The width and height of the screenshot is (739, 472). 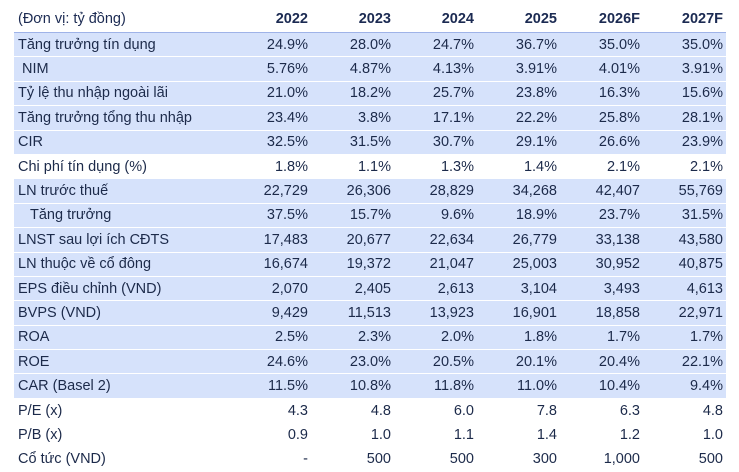 I want to click on table-cell: 1.4, so click(x=518, y=435).